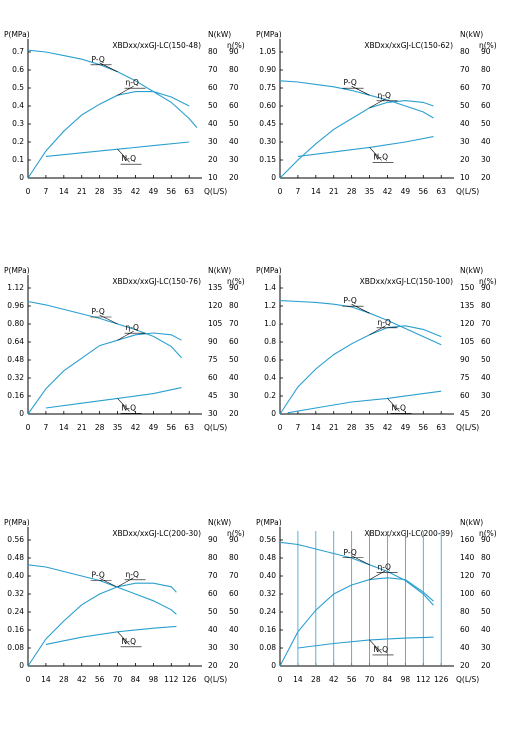  Describe the element at coordinates (132, 82) in the screenshot. I see `curve-label: η-Q` at that location.